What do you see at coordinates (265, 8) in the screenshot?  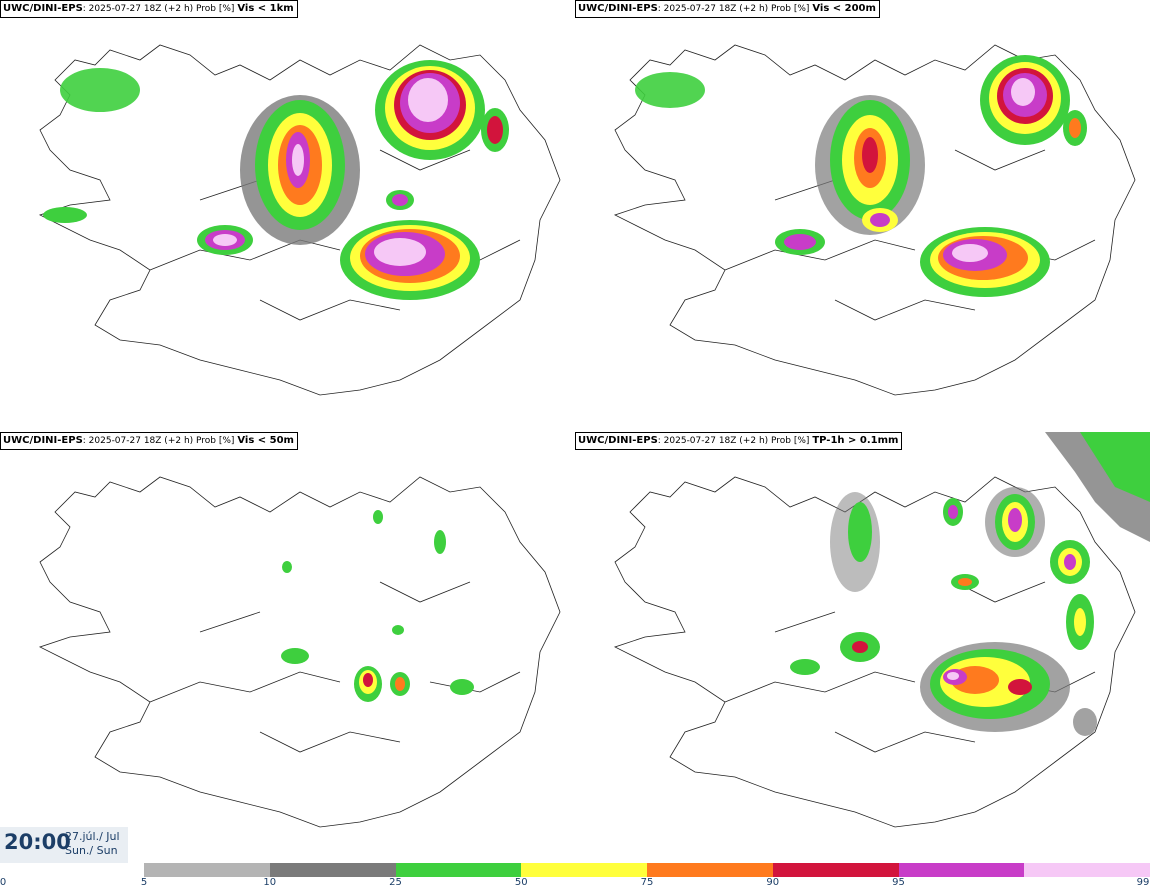 I see `variable-name: Vis < 1km` at bounding box center [265, 8].